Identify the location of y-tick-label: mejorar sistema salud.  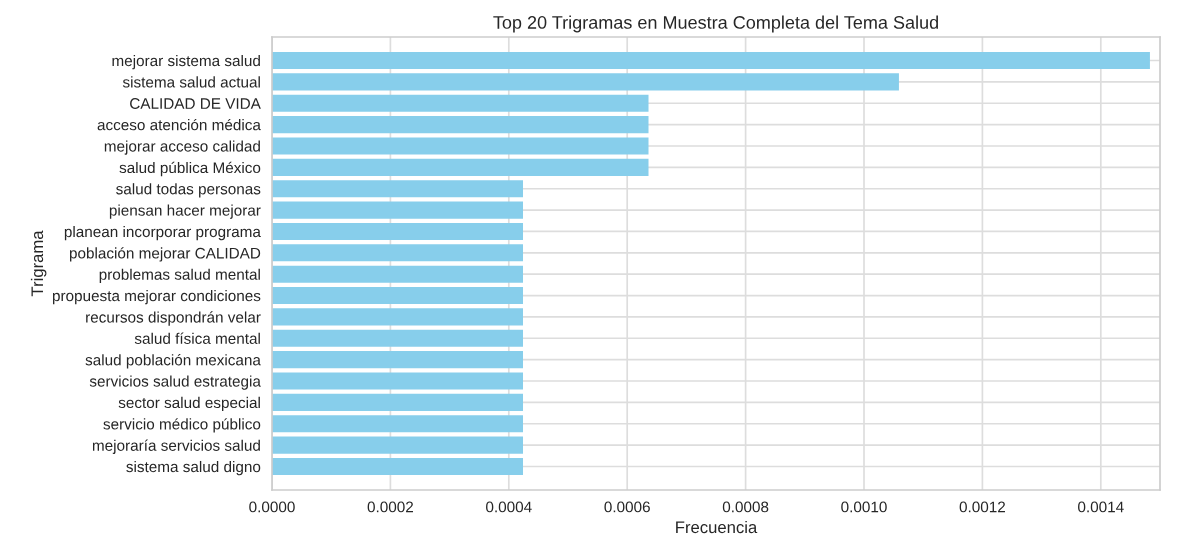
(186, 62).